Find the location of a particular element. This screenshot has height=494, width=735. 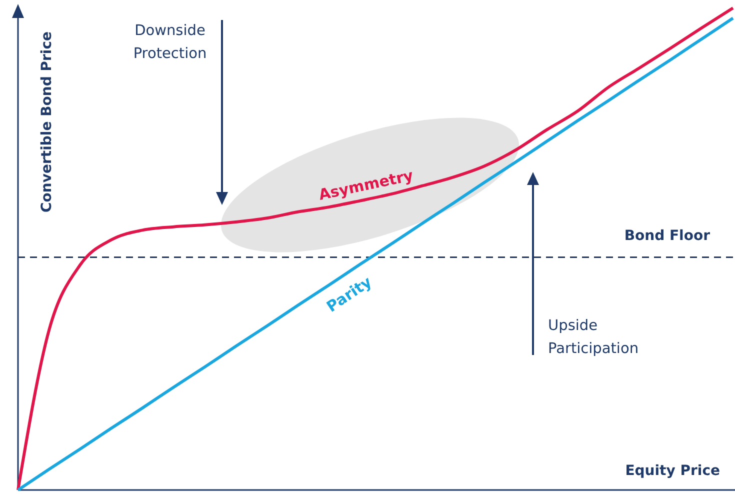

ref-line-label: Bond Floor is located at coordinates (667, 236).